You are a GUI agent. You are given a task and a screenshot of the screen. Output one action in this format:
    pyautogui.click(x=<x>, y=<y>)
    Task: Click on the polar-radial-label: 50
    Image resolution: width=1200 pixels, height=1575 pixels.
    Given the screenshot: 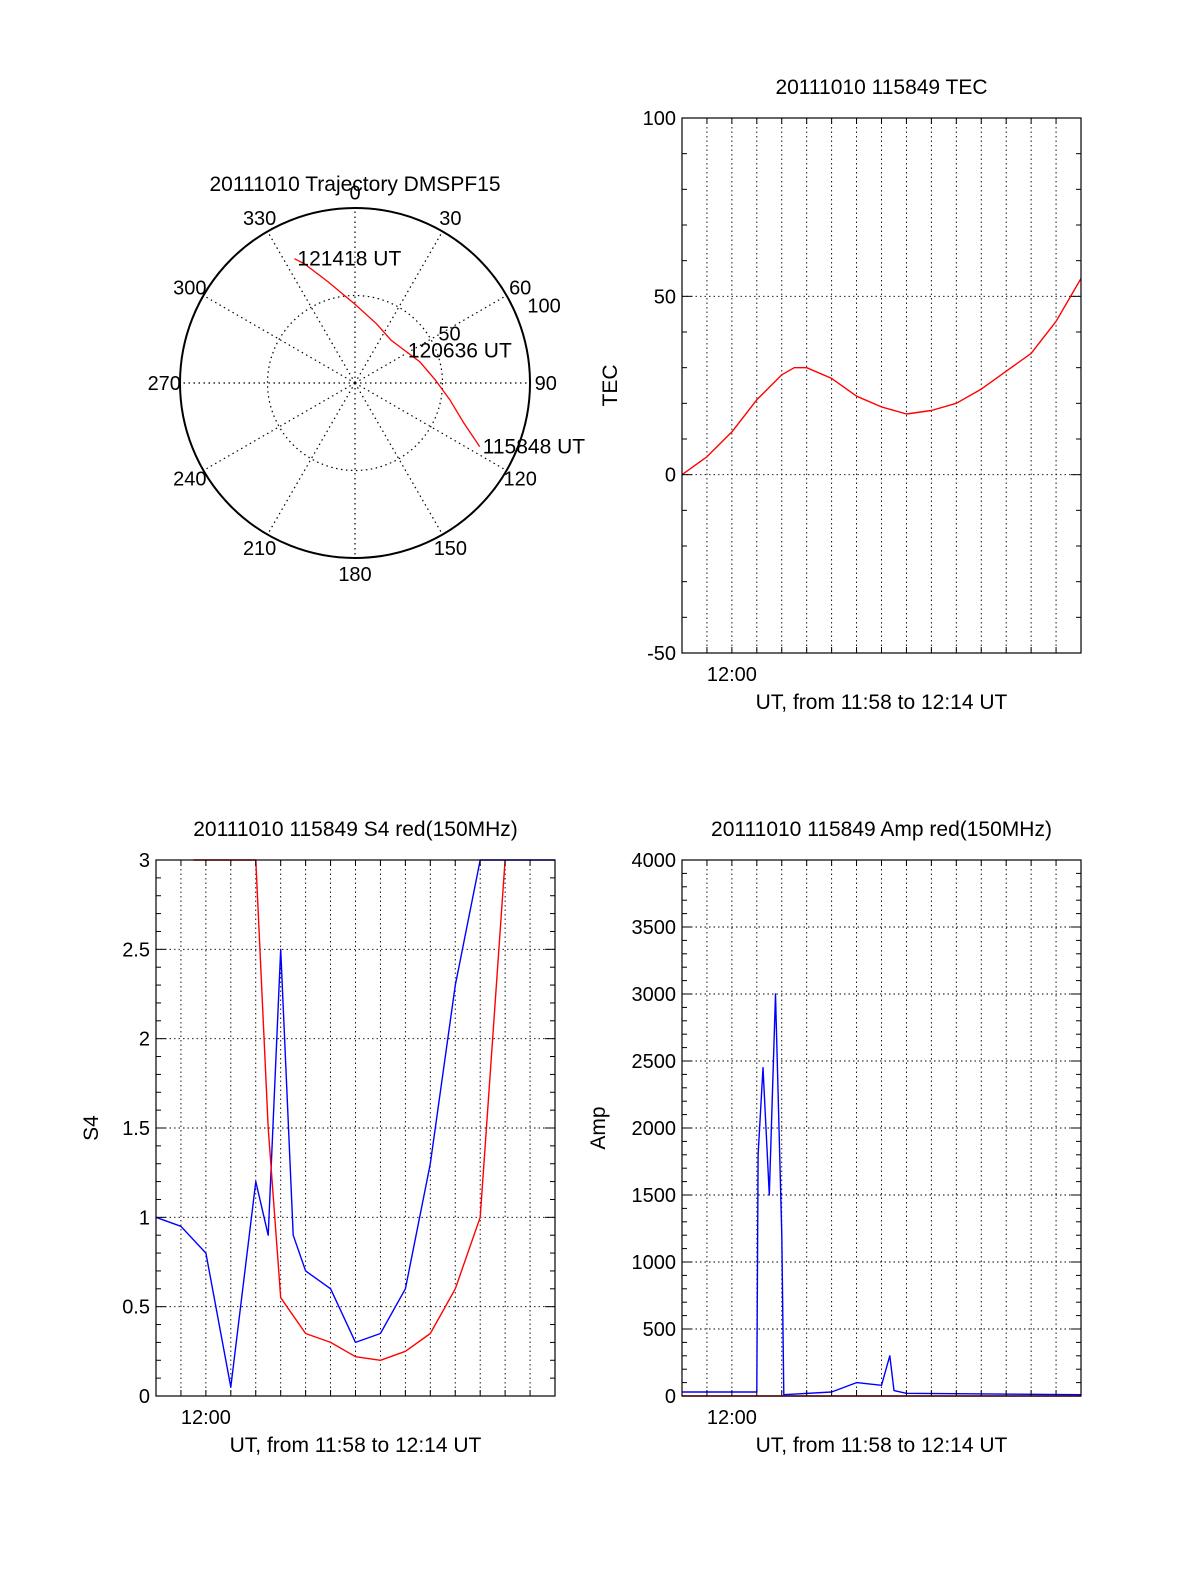 What is the action you would take?
    pyautogui.click(x=449, y=334)
    